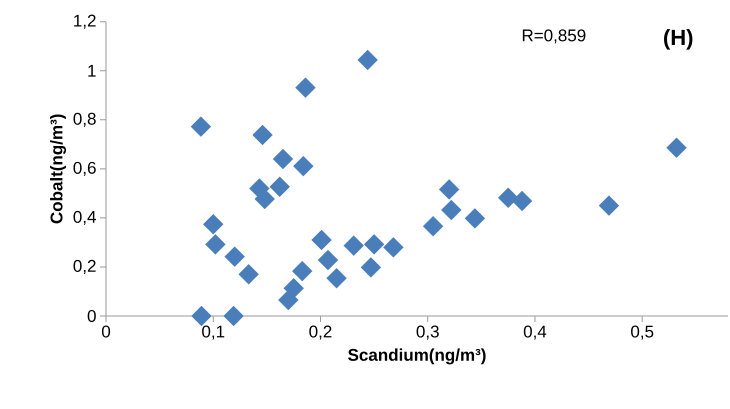 The width and height of the screenshot is (730, 409). What do you see at coordinates (320, 333) in the screenshot?
I see `x-tick-label: 0,2` at bounding box center [320, 333].